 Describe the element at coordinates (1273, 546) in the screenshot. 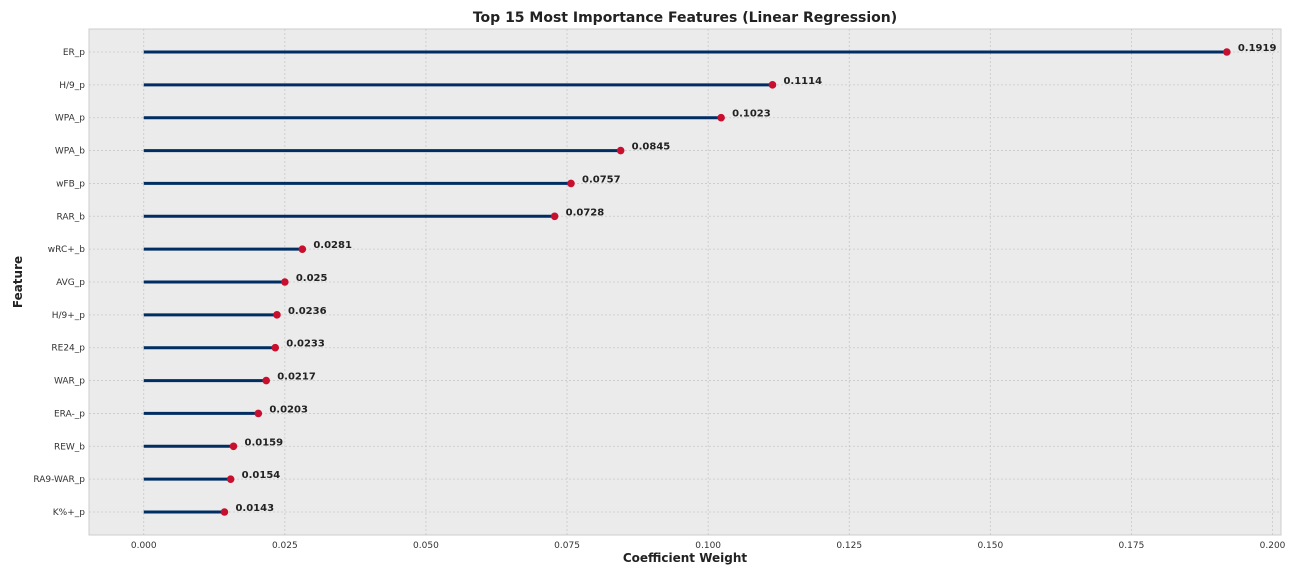

I see `x-tick-label: 0.200` at that location.